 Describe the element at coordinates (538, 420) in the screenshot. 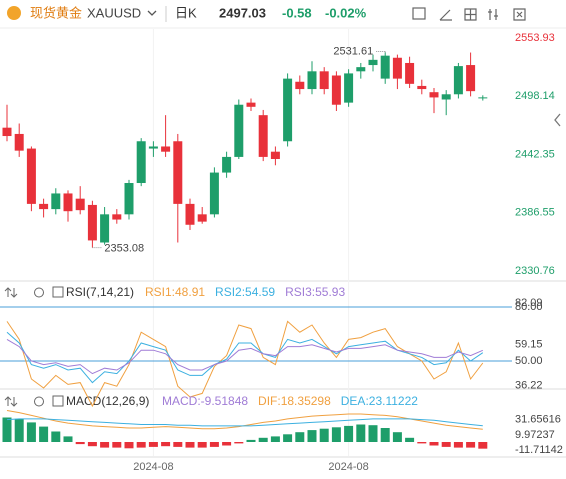

I see `y-tick-label: 31.65616` at that location.